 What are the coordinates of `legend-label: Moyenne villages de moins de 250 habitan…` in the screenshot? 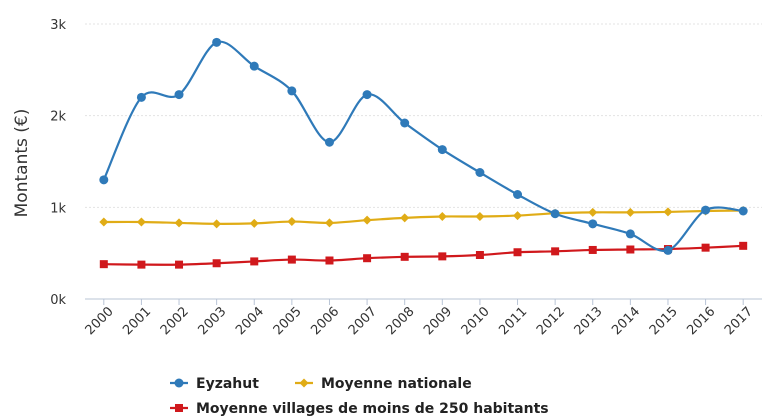 It's located at (372, 408).